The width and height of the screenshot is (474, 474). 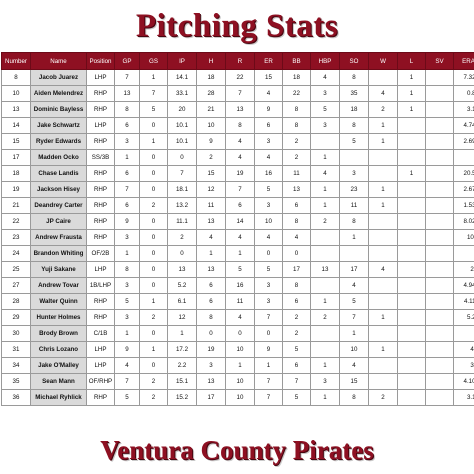 I want to click on table-cell: 14.1, so click(x=182, y=77).